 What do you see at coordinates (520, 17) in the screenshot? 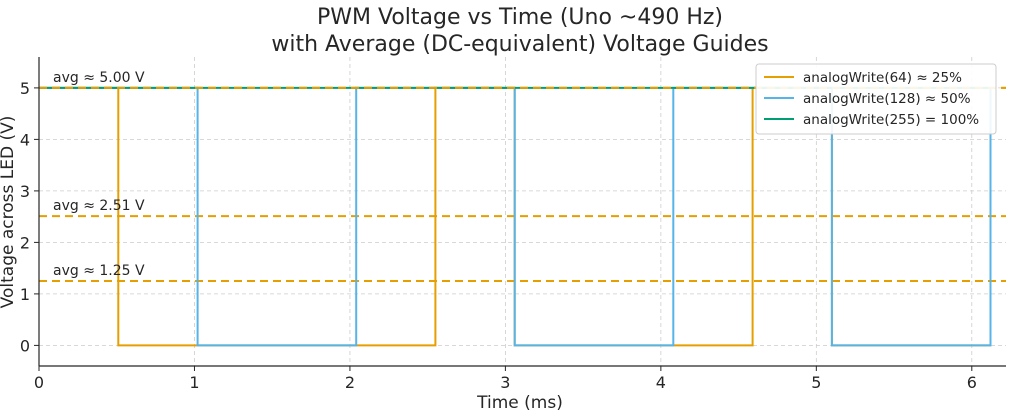
I see `chart-title-line-1: PWM Voltage vs Time (Uno ~490 Hz)` at bounding box center [520, 17].